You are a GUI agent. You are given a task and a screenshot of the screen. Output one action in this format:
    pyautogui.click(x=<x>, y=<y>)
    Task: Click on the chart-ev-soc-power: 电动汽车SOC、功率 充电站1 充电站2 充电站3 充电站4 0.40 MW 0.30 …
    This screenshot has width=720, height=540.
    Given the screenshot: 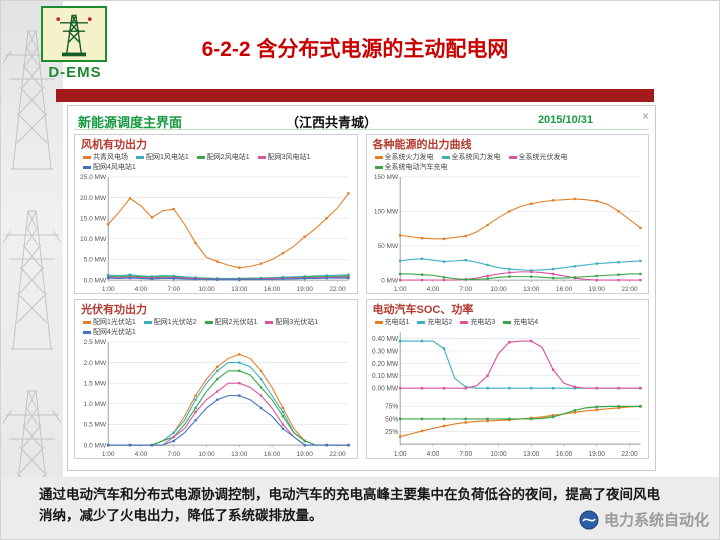 What is the action you would take?
    pyautogui.click(x=507, y=379)
    